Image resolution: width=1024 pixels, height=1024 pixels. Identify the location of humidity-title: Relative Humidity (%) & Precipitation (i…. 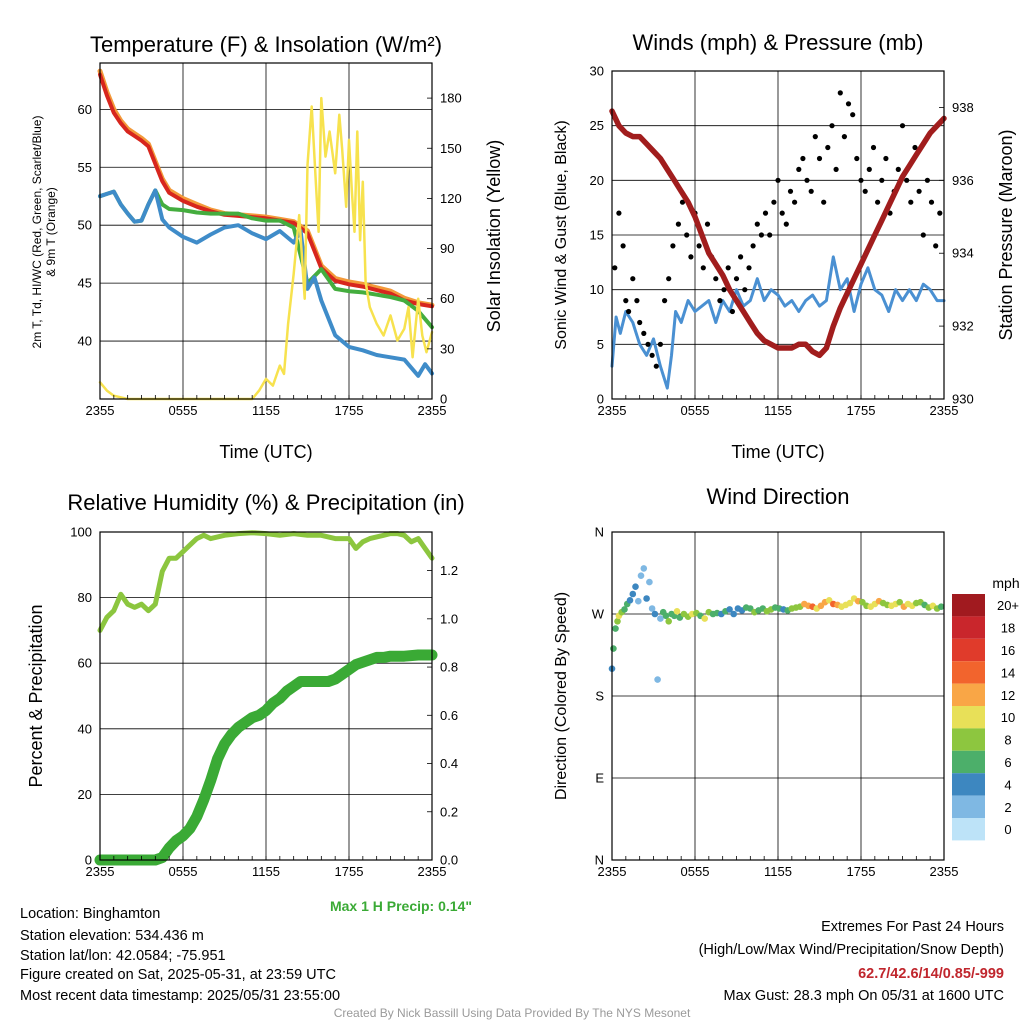
(265, 502).